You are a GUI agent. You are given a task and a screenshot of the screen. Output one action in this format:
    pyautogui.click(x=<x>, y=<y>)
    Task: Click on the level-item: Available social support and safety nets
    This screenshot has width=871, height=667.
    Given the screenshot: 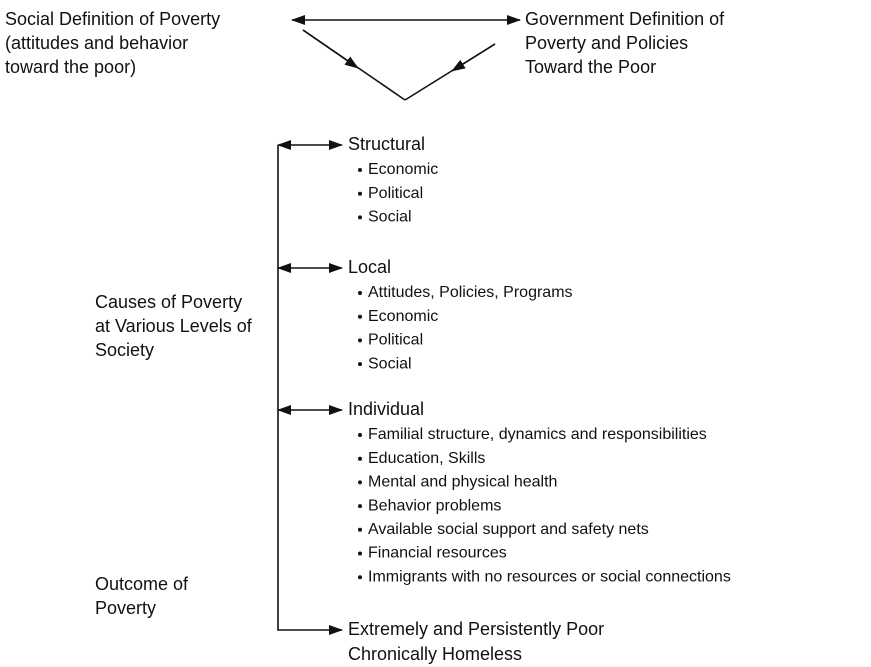 What is the action you would take?
    pyautogui.click(x=508, y=529)
    